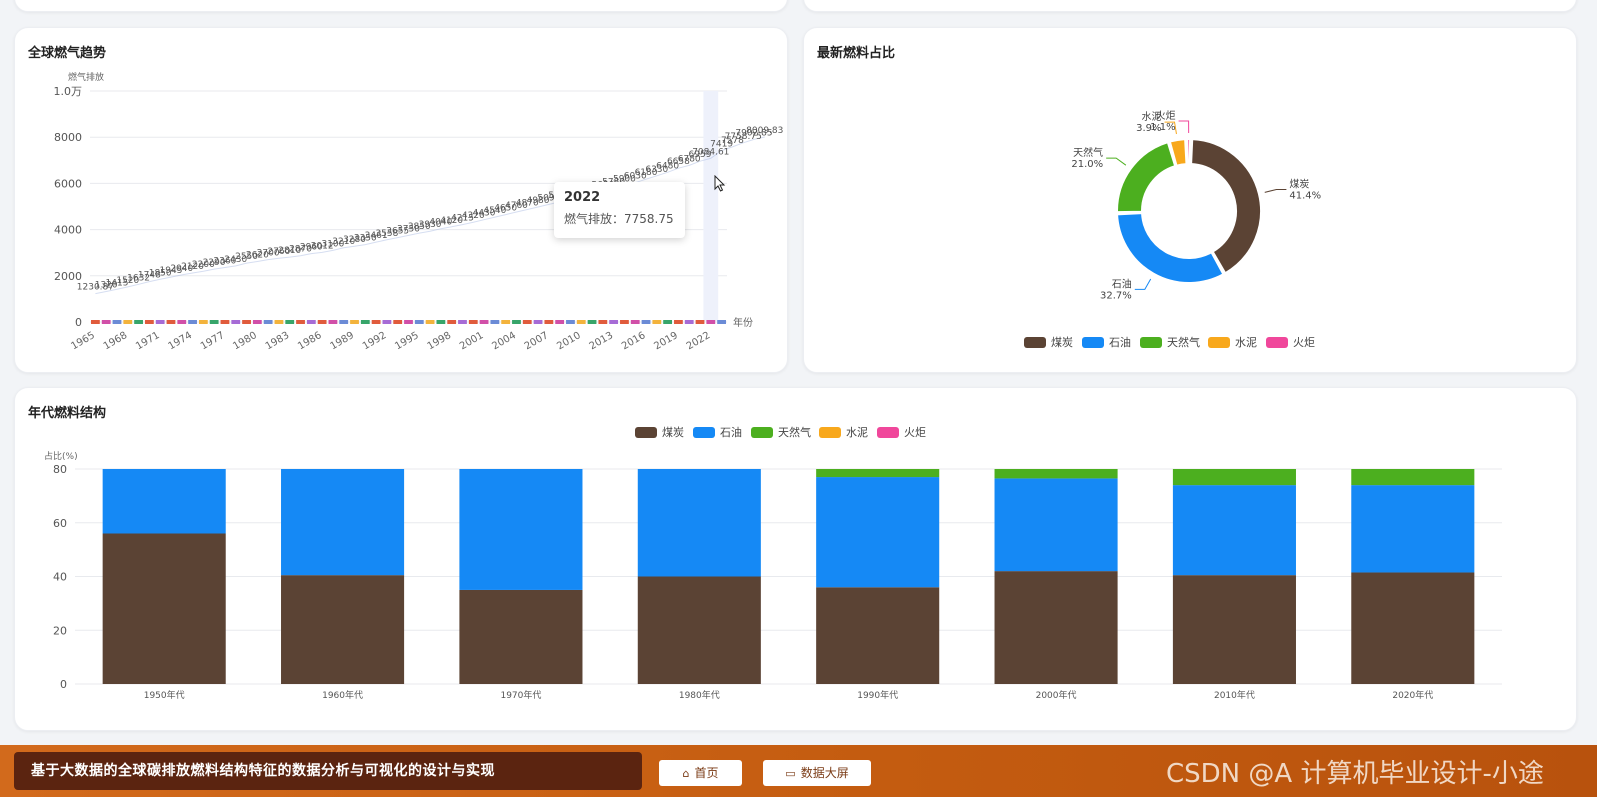 Image resolution: width=1597 pixels, height=797 pixels. Describe the element at coordinates (430, 225) in the screenshot. I see `data-label: 3930` at that location.